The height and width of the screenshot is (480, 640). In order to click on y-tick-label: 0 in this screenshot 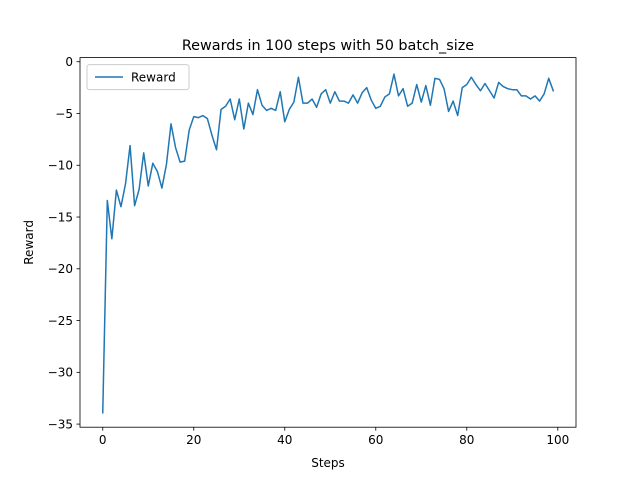, I will do `click(69, 62)`.